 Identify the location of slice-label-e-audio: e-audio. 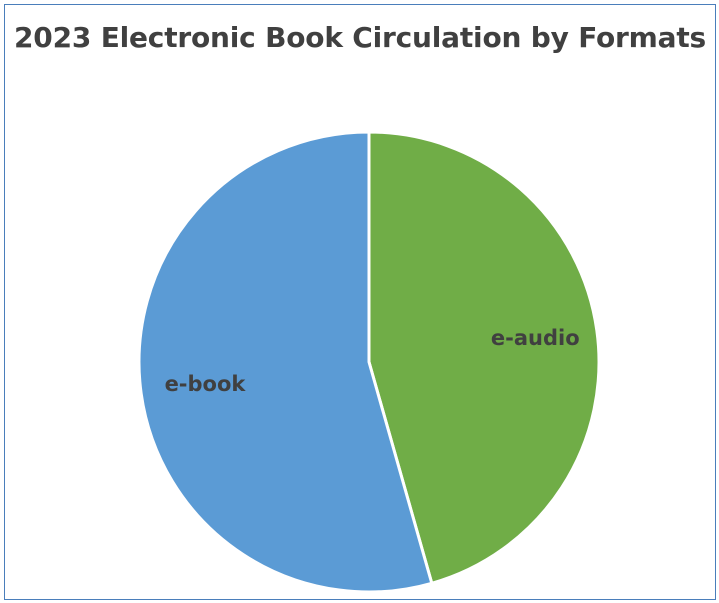
(535, 338).